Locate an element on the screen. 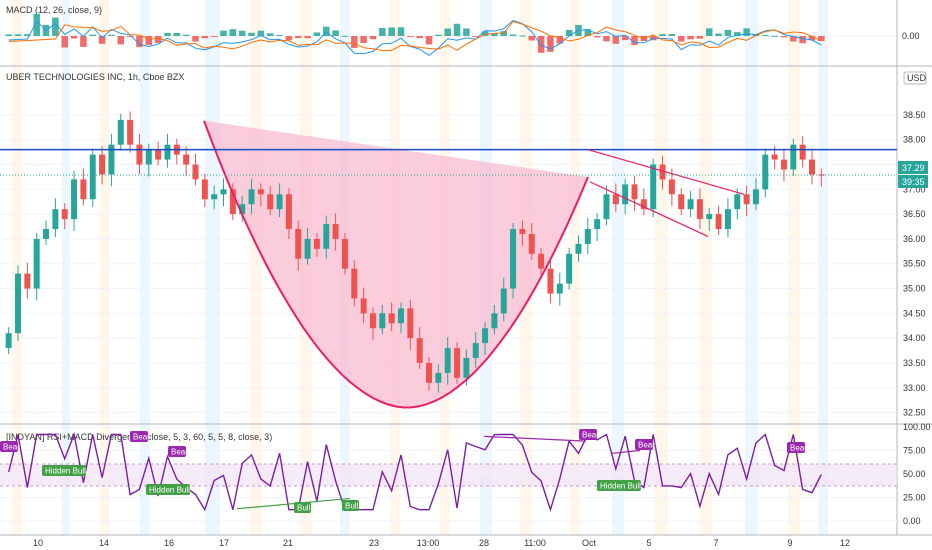 This screenshot has height=550, width=932. price-tick-label: 37.00 is located at coordinates (914, 189).